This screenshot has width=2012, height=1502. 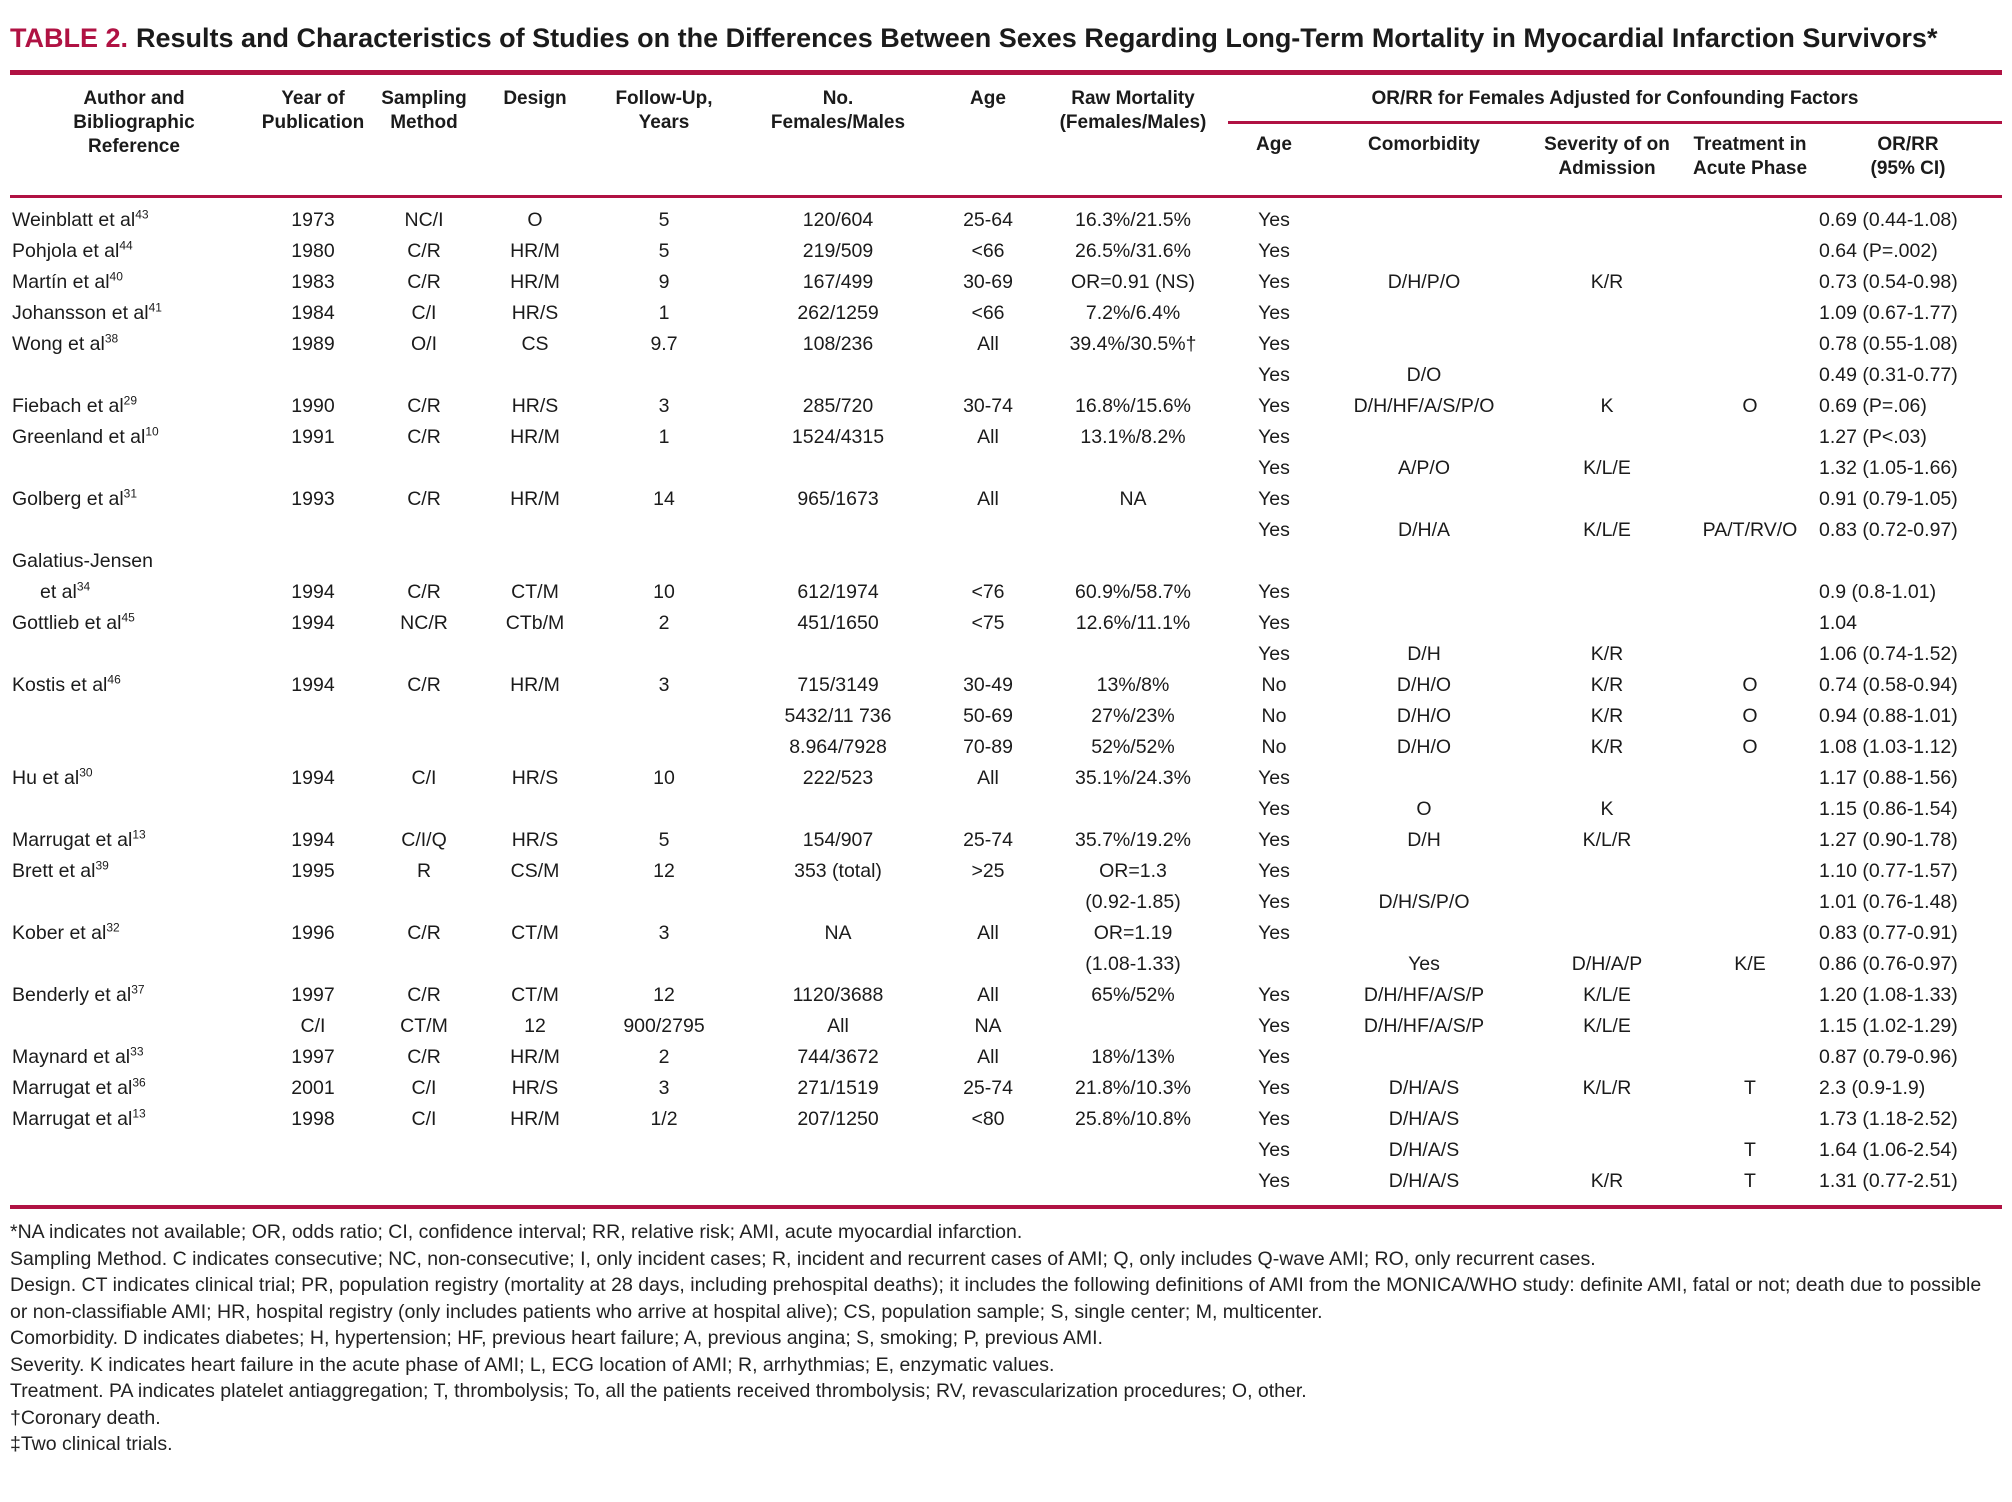 What do you see at coordinates (424, 840) in the screenshot?
I see `cell-sampling: C/I/Q` at bounding box center [424, 840].